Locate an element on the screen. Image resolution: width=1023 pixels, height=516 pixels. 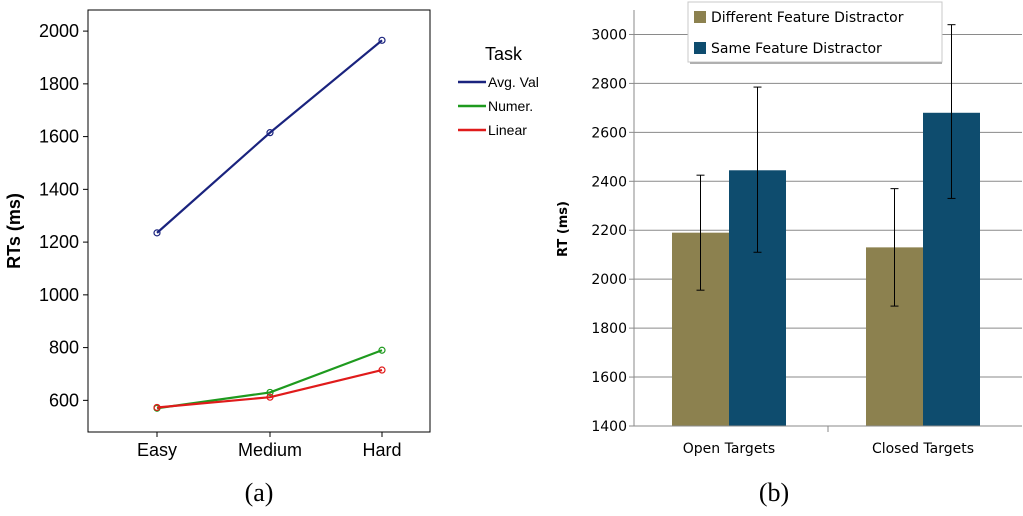
chart-a-caption: (a) is located at coordinates (259, 492).